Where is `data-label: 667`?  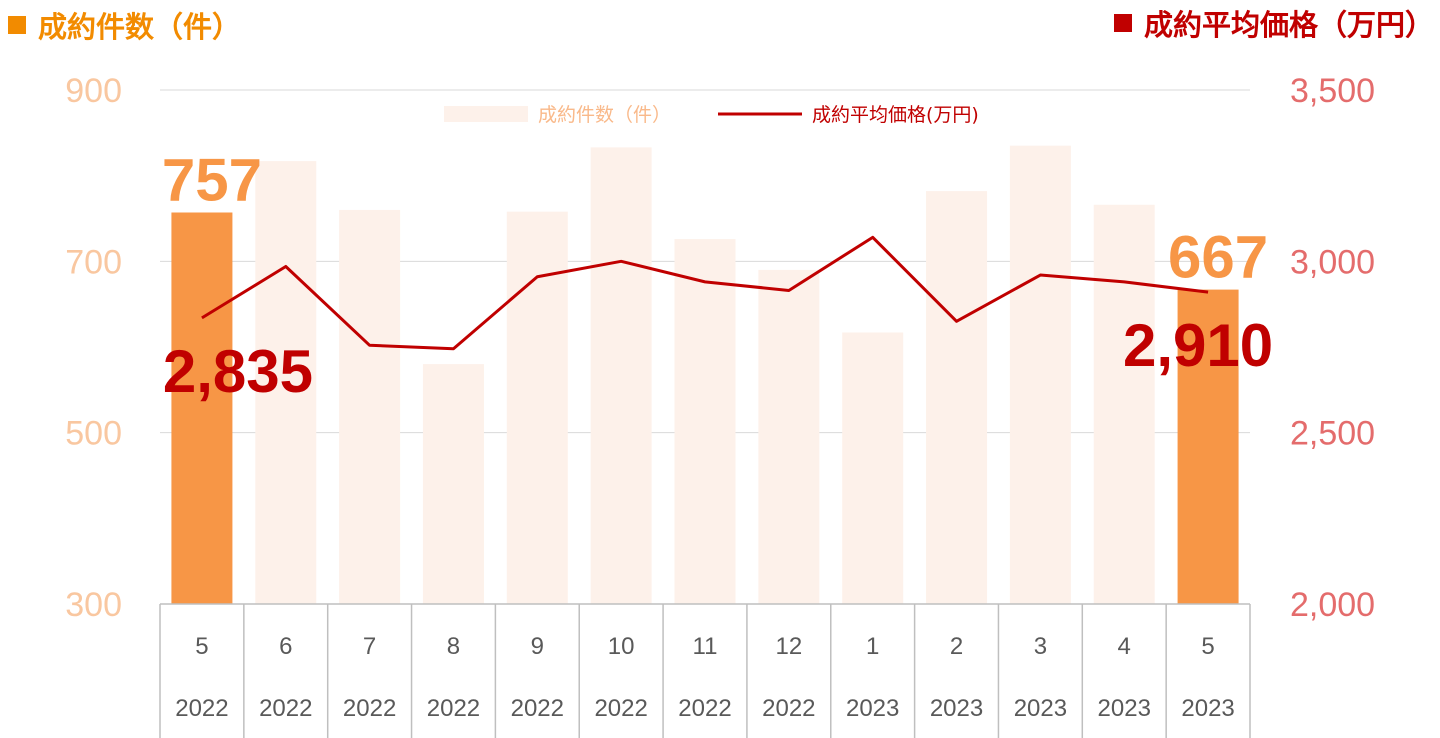 data-label: 667 is located at coordinates (1218, 257).